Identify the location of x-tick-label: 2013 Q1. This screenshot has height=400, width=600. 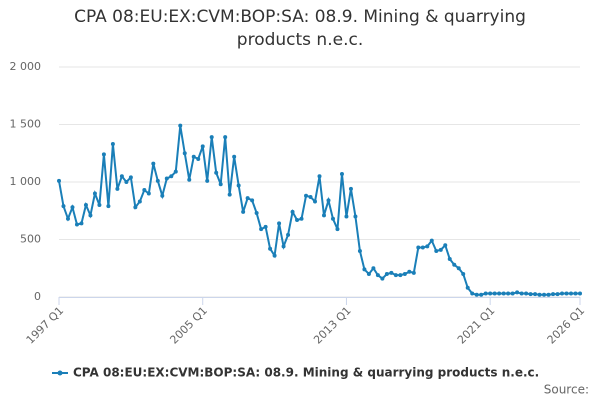
(332, 325).